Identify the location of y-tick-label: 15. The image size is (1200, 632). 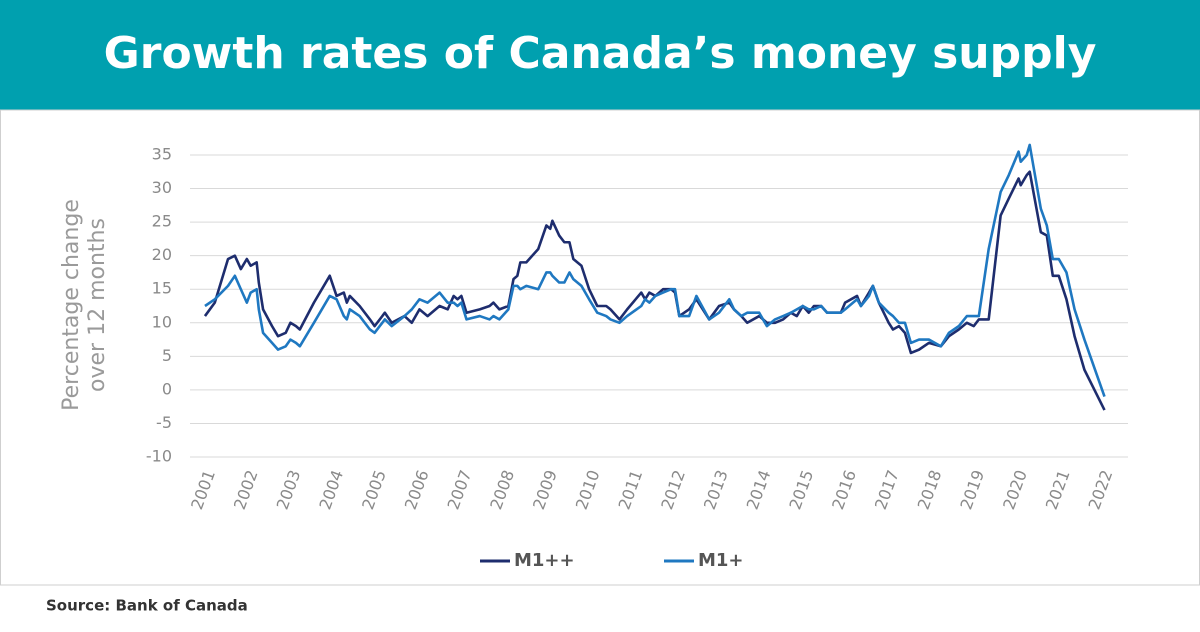
(162, 288).